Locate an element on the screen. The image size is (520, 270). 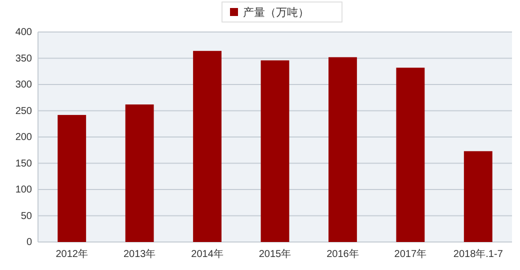
x-tick-label: 2012年 is located at coordinates (72, 254).